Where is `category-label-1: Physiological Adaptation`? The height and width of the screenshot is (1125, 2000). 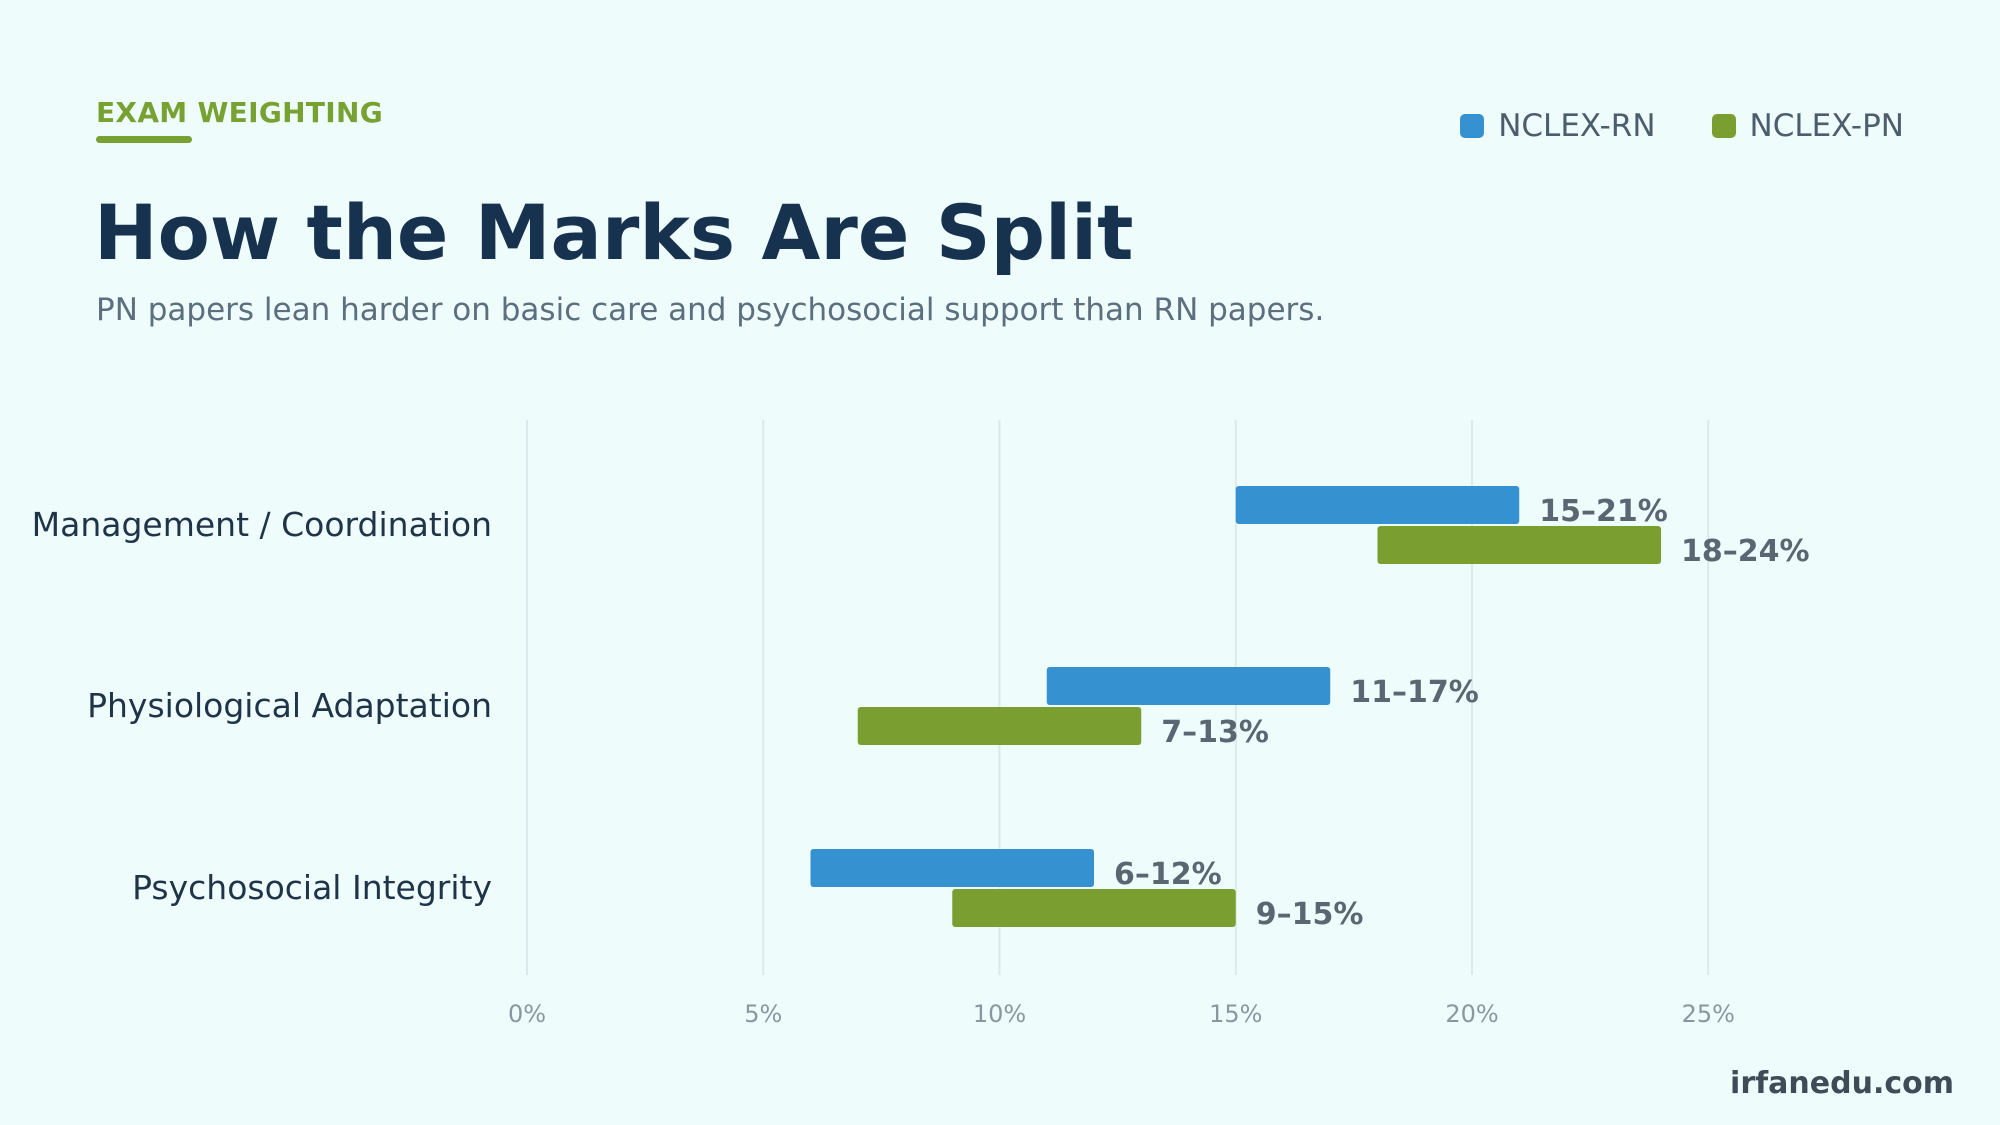
category-label-1: Physiological Adaptation is located at coordinates (289, 705).